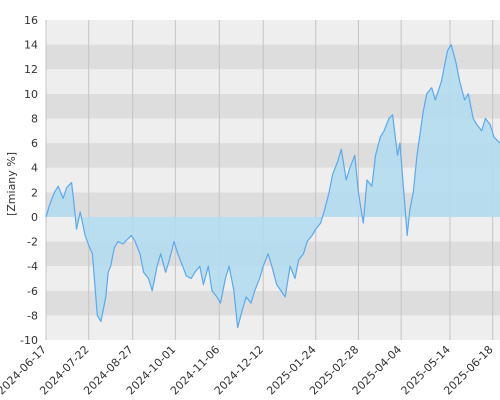 This screenshot has width=500, height=400. What do you see at coordinates (29, 180) in the screenshot?
I see `y-axis-tick-labels: -10 -8 -6 -4 -2 0 2 4 6 8 10 12 14 16` at bounding box center [29, 180].